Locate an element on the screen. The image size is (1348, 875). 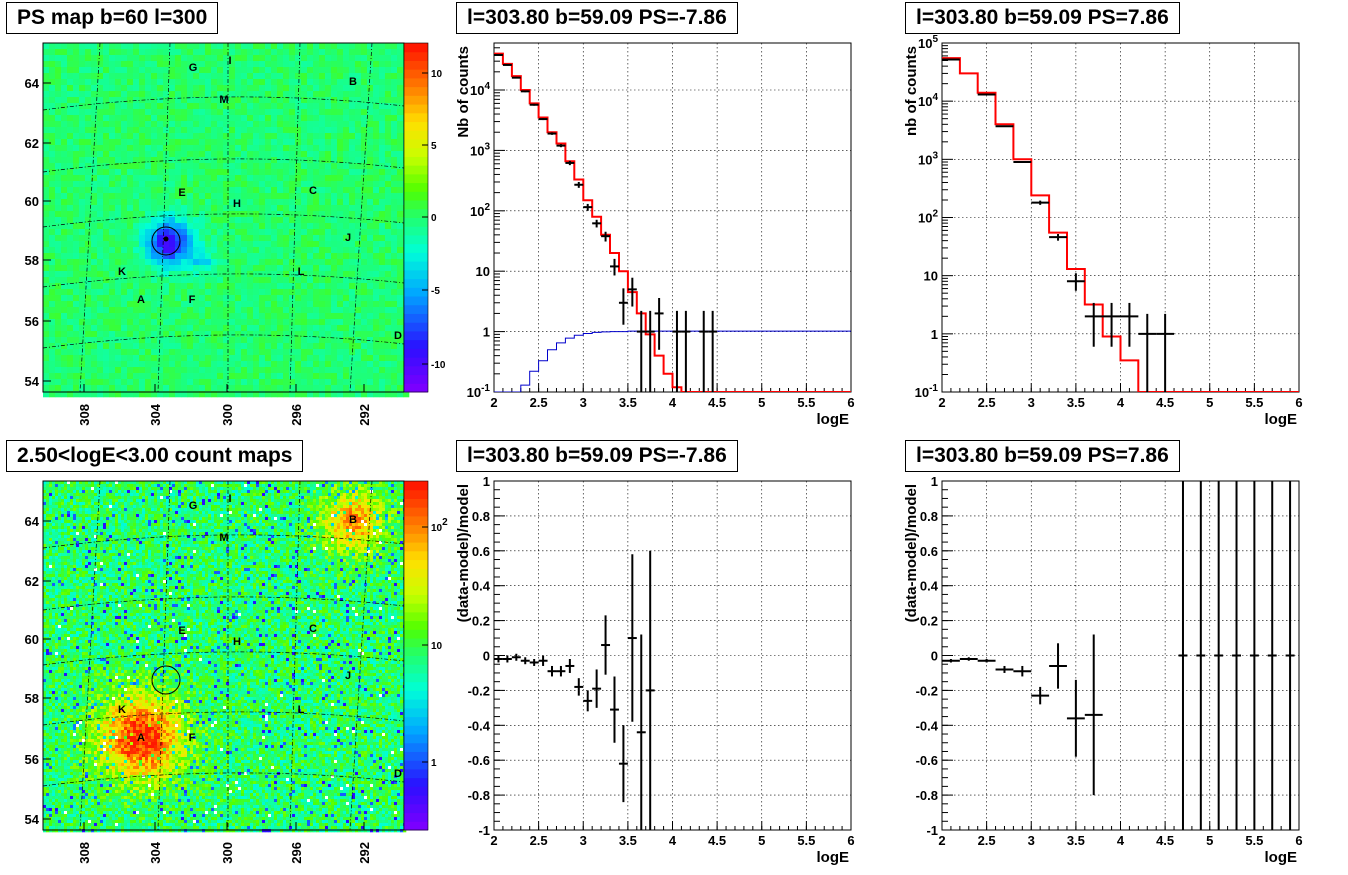
y-tick-label: 103 is located at coordinates (928, 158).